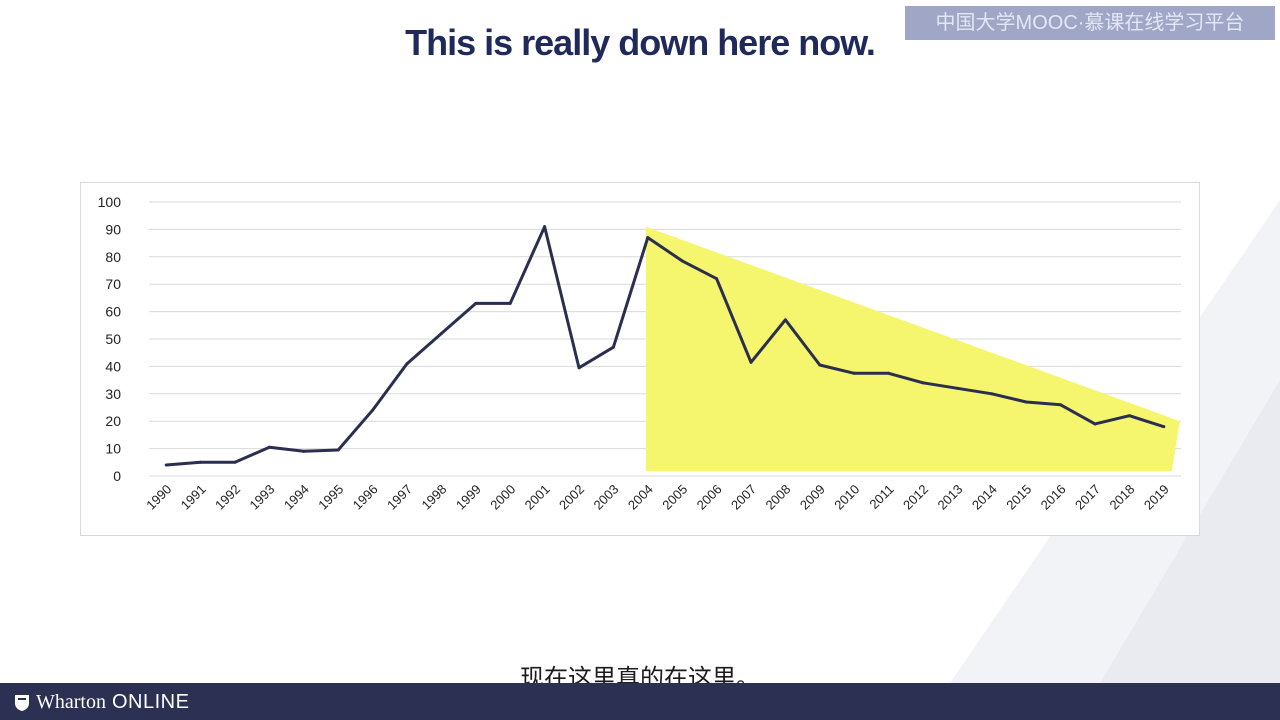 This screenshot has width=1280, height=720. Describe the element at coordinates (113, 229) in the screenshot. I see `y-tick-label: 90` at that location.